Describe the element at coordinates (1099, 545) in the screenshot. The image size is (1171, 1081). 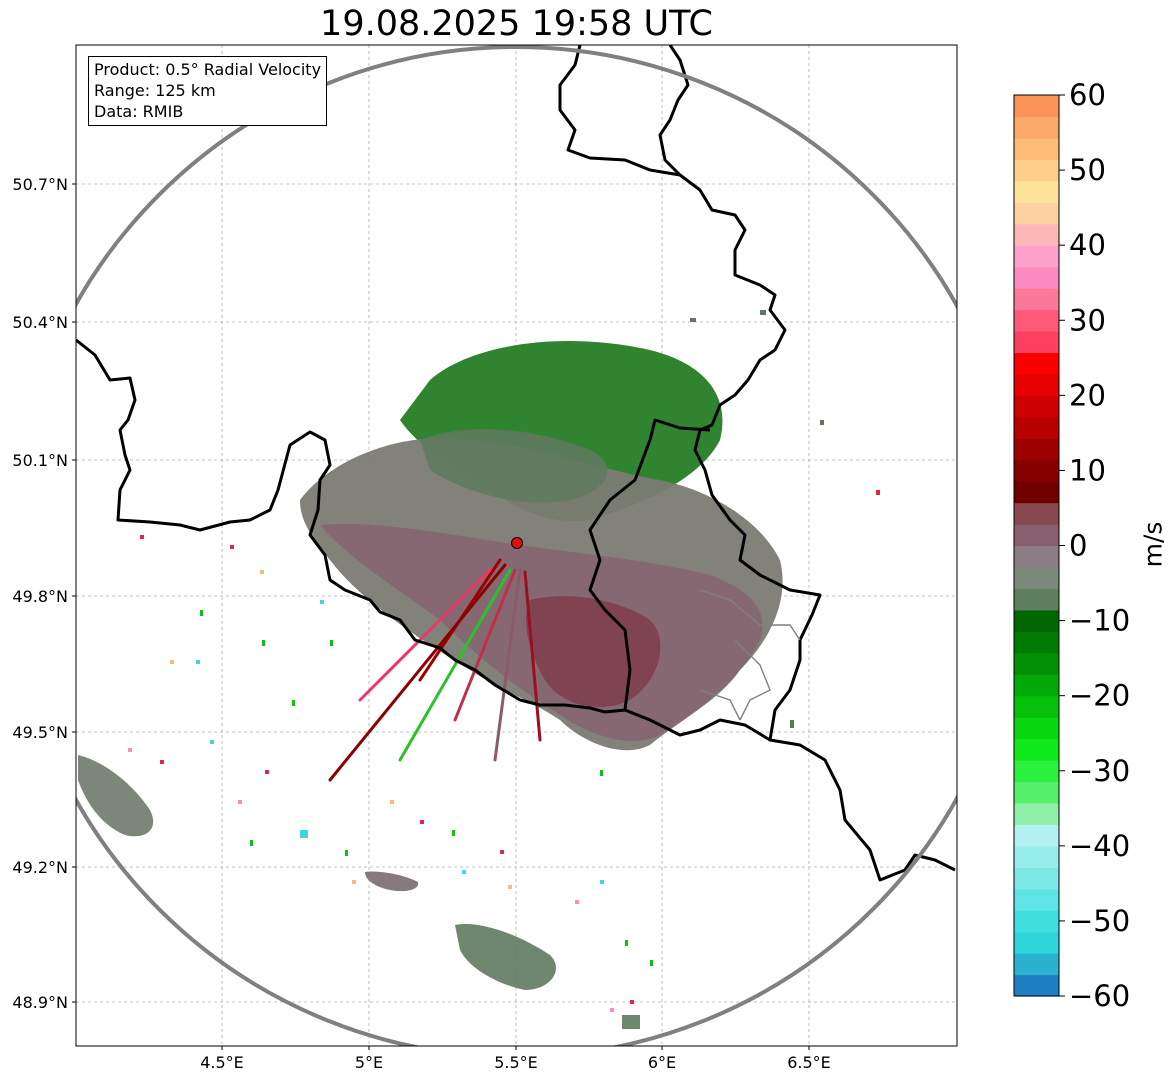
I see `colorbar-tick-labels: 60 50 40 30 20 10 0 −10 −20 −30 −40 −50 −60` at that location.